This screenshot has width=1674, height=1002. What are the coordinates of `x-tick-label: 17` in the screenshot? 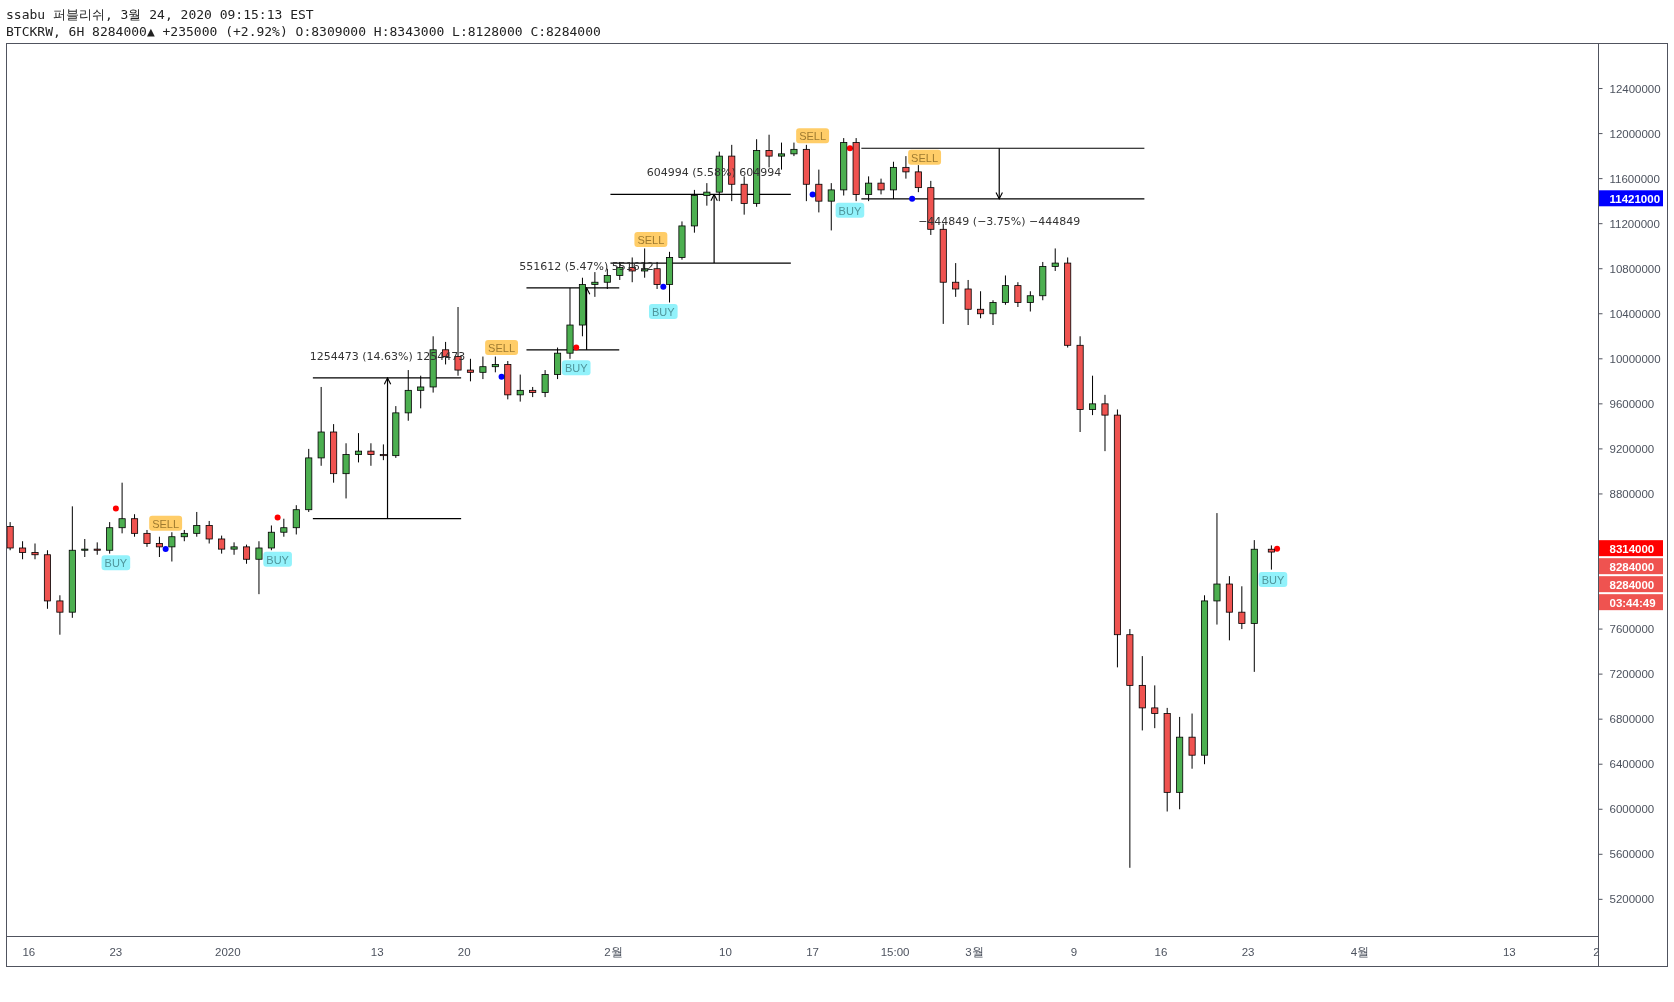 It's located at (813, 952).